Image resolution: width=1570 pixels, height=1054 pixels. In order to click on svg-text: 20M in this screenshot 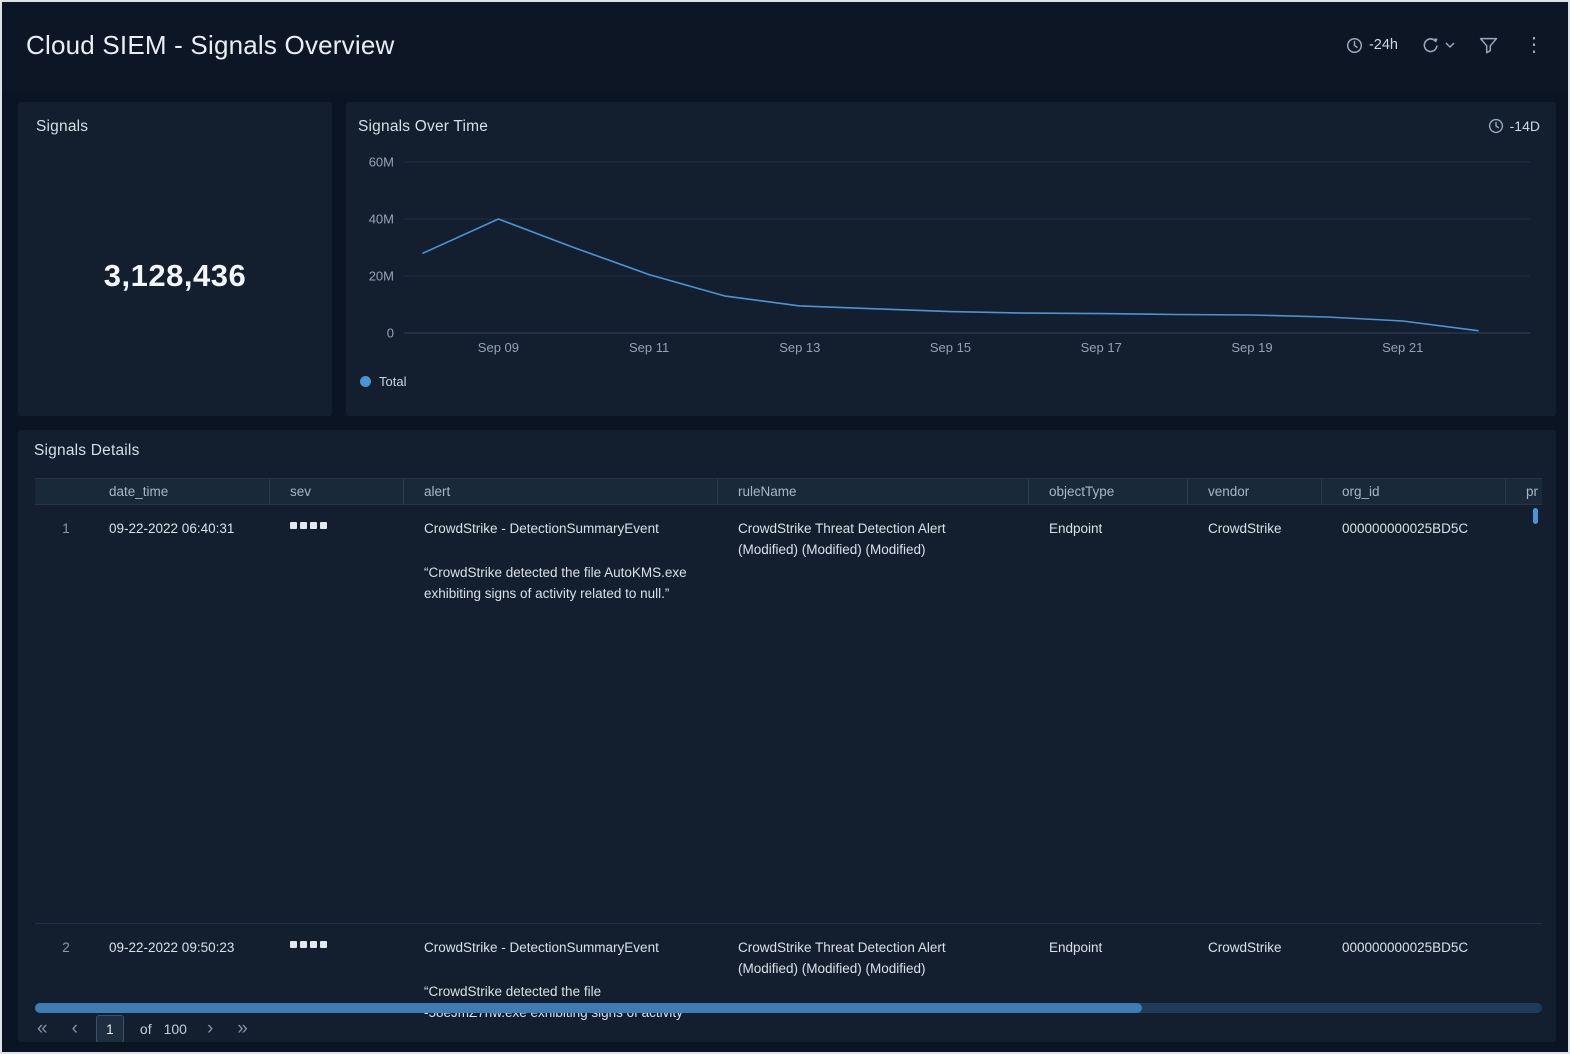, I will do `click(381, 276)`.